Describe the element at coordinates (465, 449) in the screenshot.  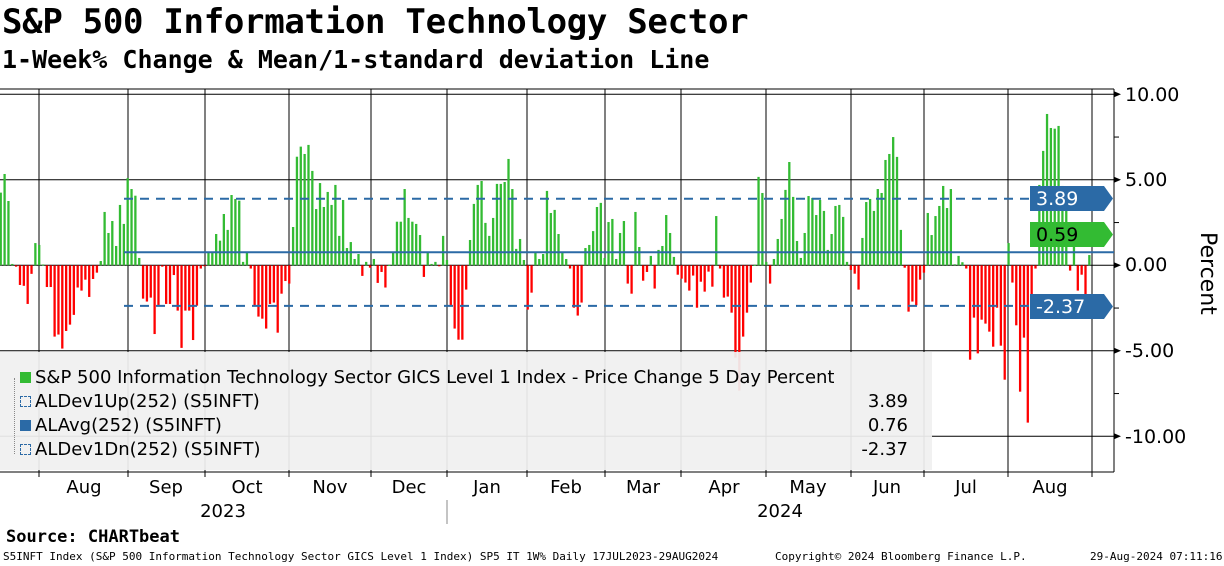
I see `legend-item-dev-dn: ALDev1Dn(252) (S5INFT) -2.37` at that location.